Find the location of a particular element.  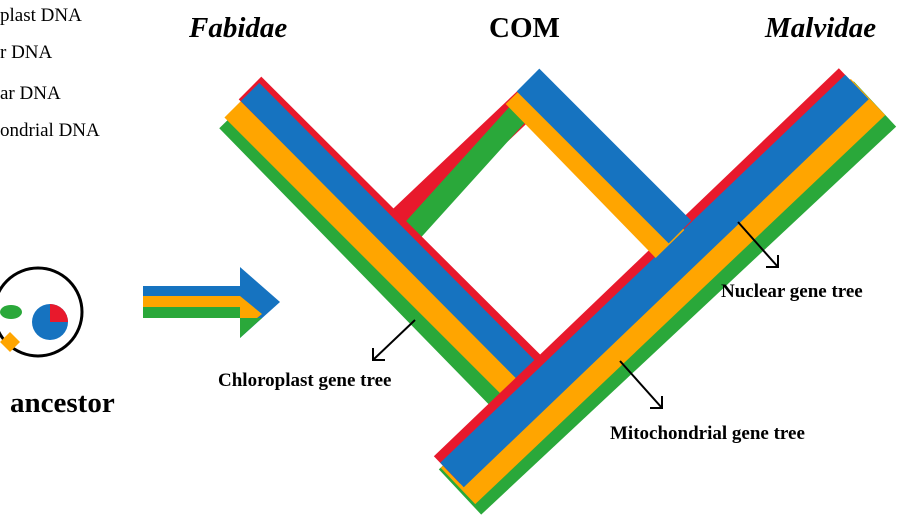

legend-item-mitochondrial: r DNA is located at coordinates (26, 52).